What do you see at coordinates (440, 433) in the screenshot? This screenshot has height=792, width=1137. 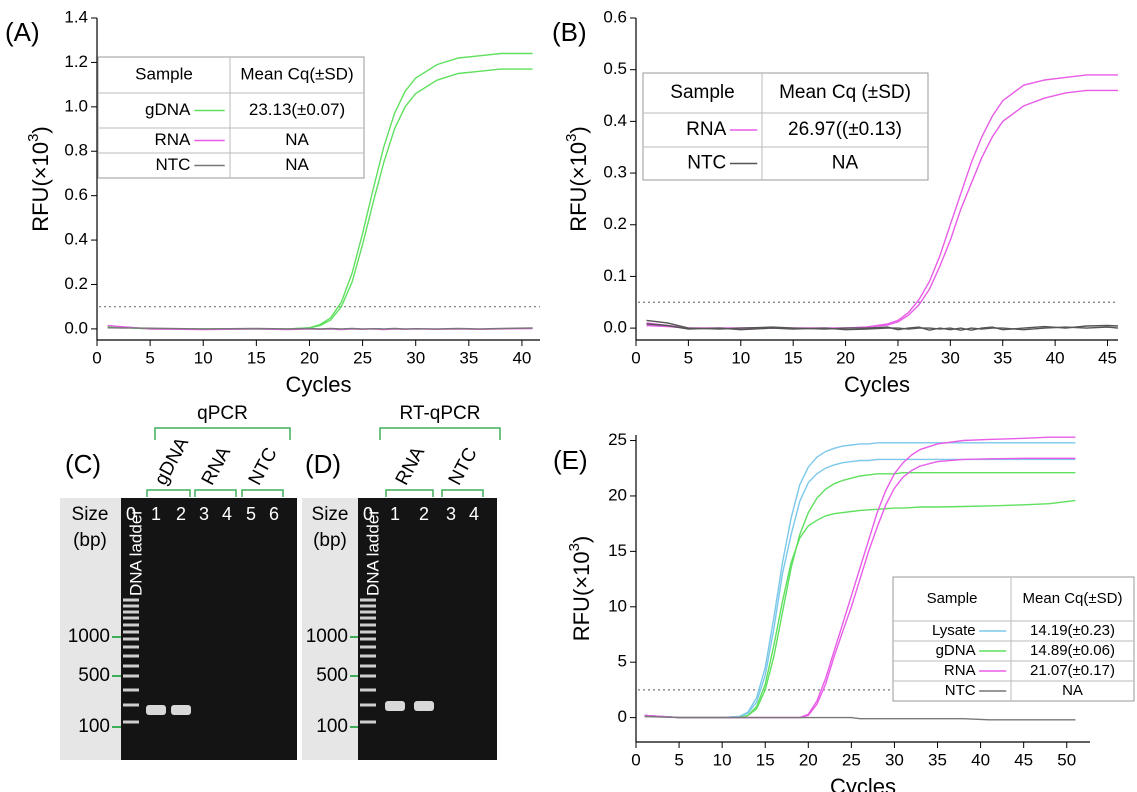 I see `assay-bracket` at bounding box center [440, 433].